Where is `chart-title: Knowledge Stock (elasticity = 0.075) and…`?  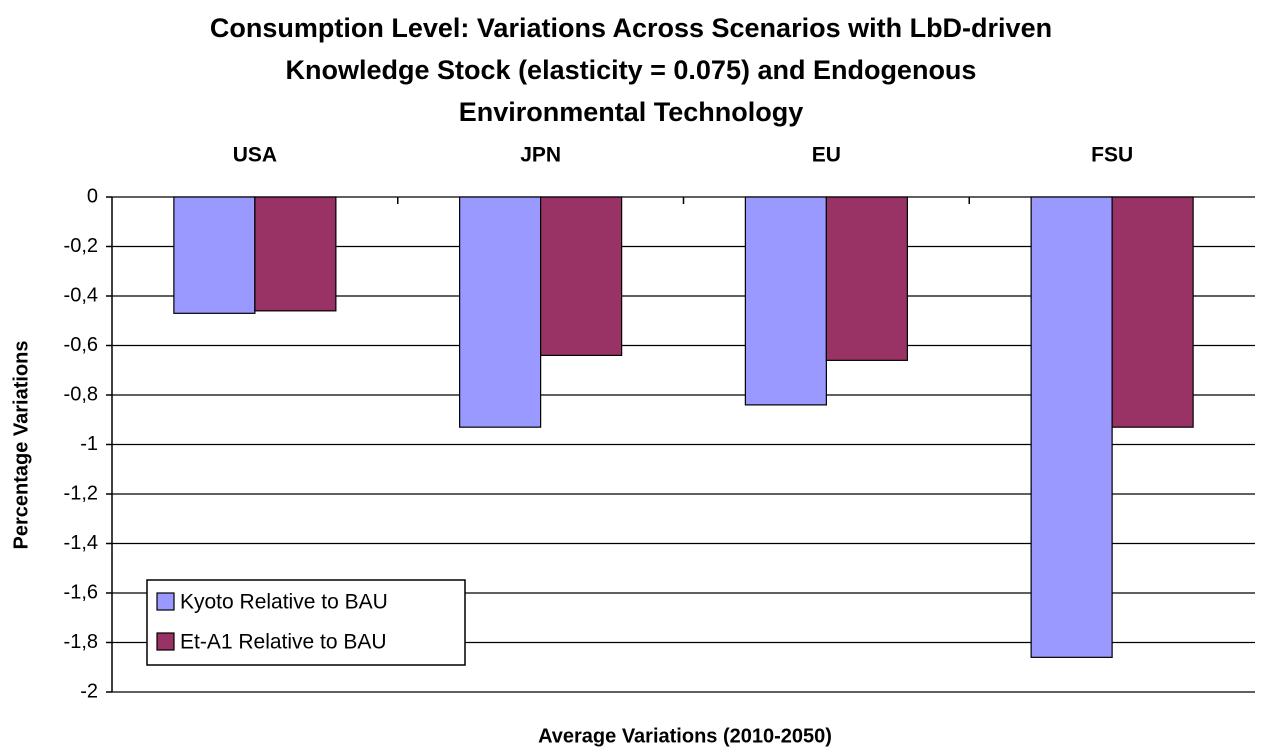 chart-title: Knowledge Stock (elasticity = 0.075) and… is located at coordinates (631, 70).